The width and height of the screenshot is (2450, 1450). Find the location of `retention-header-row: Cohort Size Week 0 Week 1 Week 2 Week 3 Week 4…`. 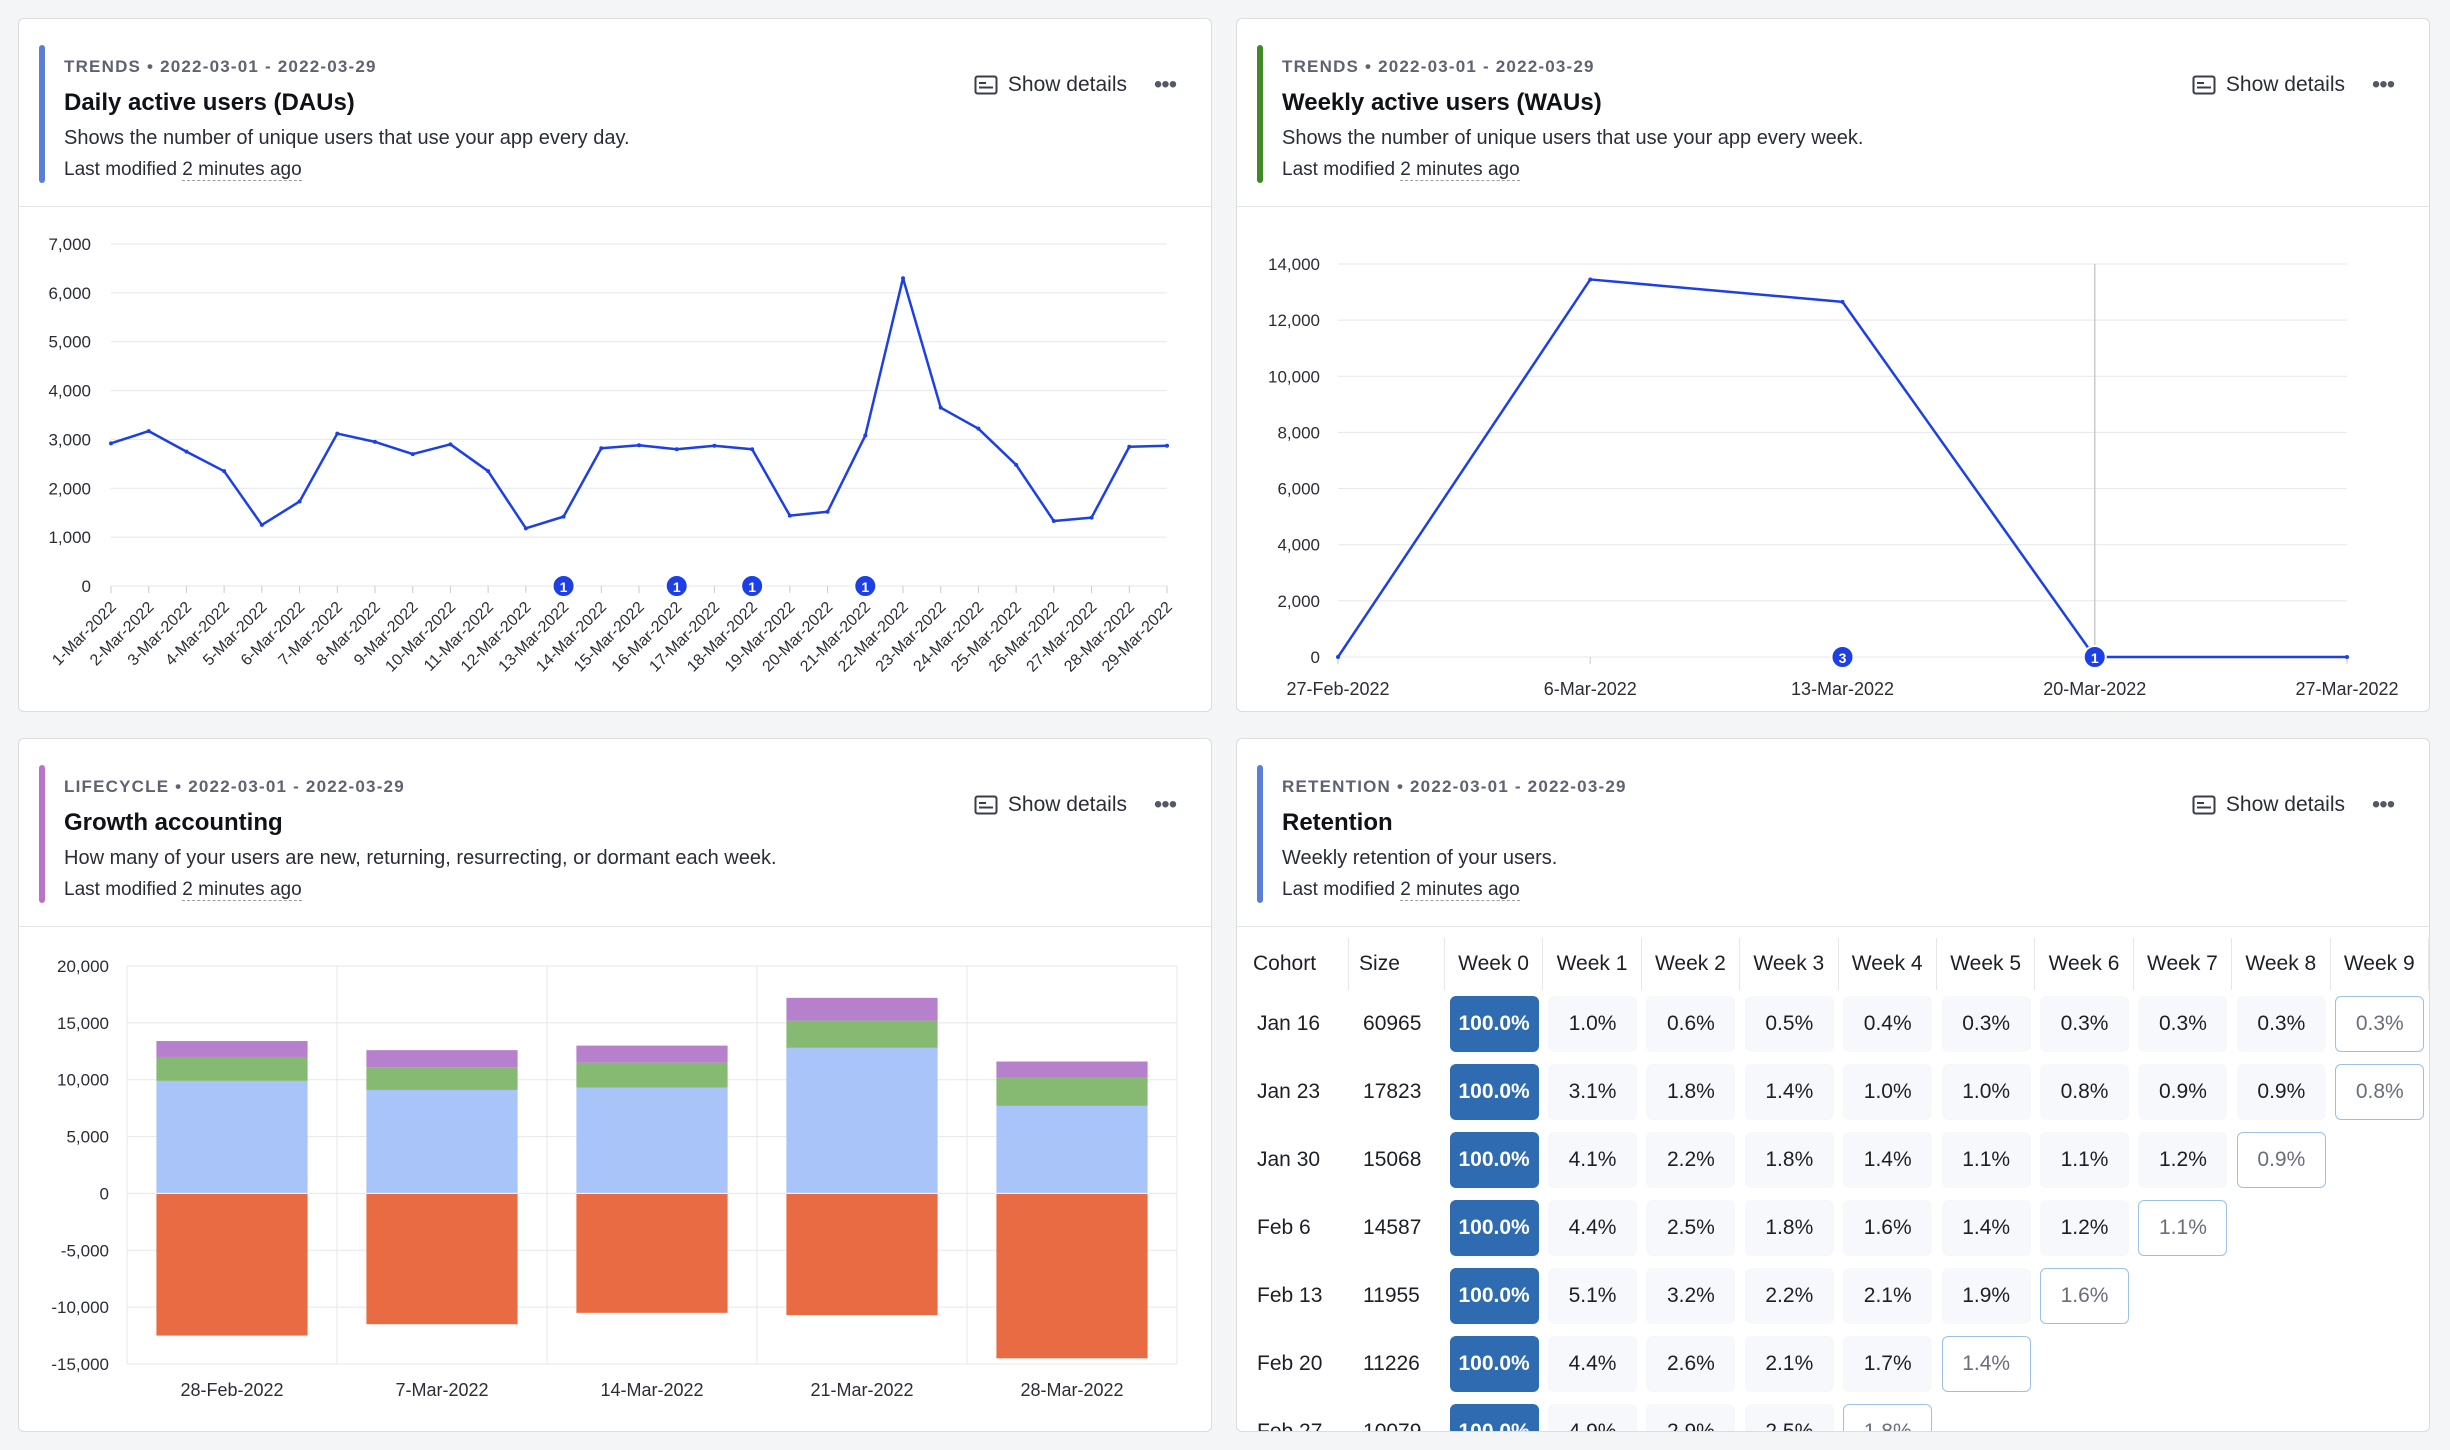

retention-header-row: Cohort Size Week 0 Week 1 Week 2 Week 3 Week 4… is located at coordinates (1836, 964).